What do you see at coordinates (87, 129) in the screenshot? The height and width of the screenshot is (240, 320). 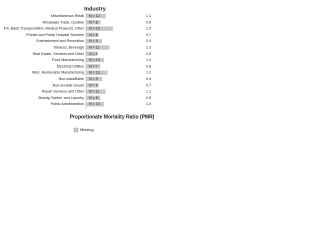 I see `legend-label: Missing` at bounding box center [87, 129].